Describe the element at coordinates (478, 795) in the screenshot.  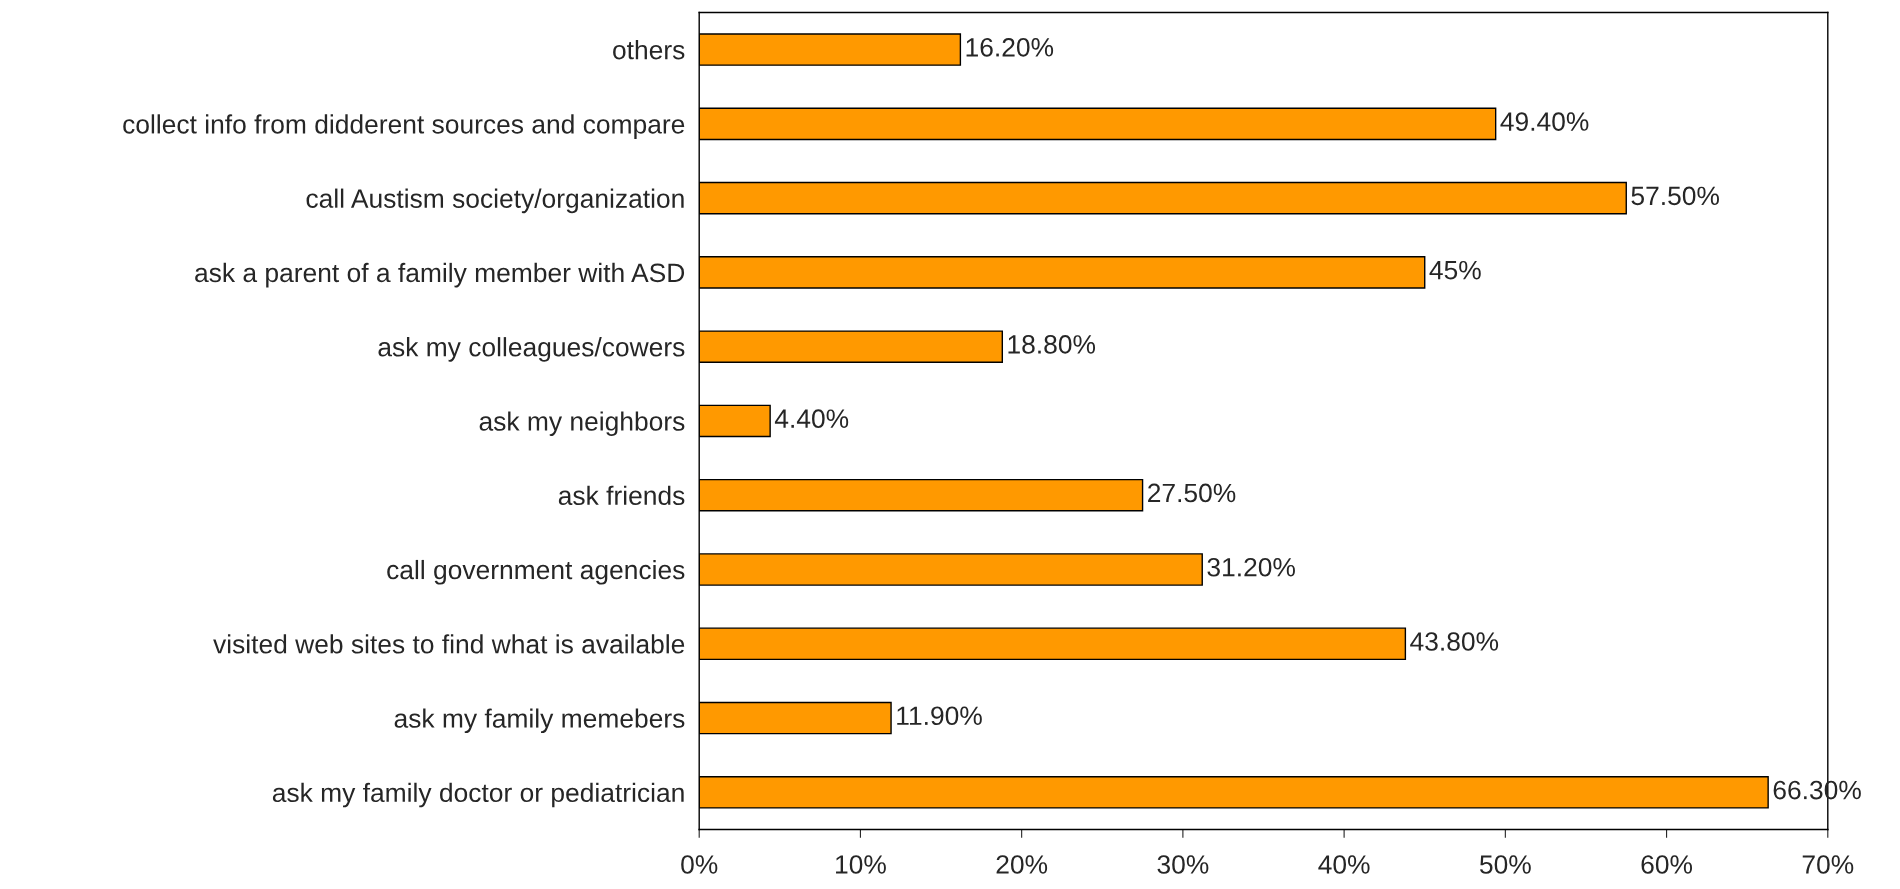
I see `y-tick-label: ask my family doctor or pediatrician` at that location.